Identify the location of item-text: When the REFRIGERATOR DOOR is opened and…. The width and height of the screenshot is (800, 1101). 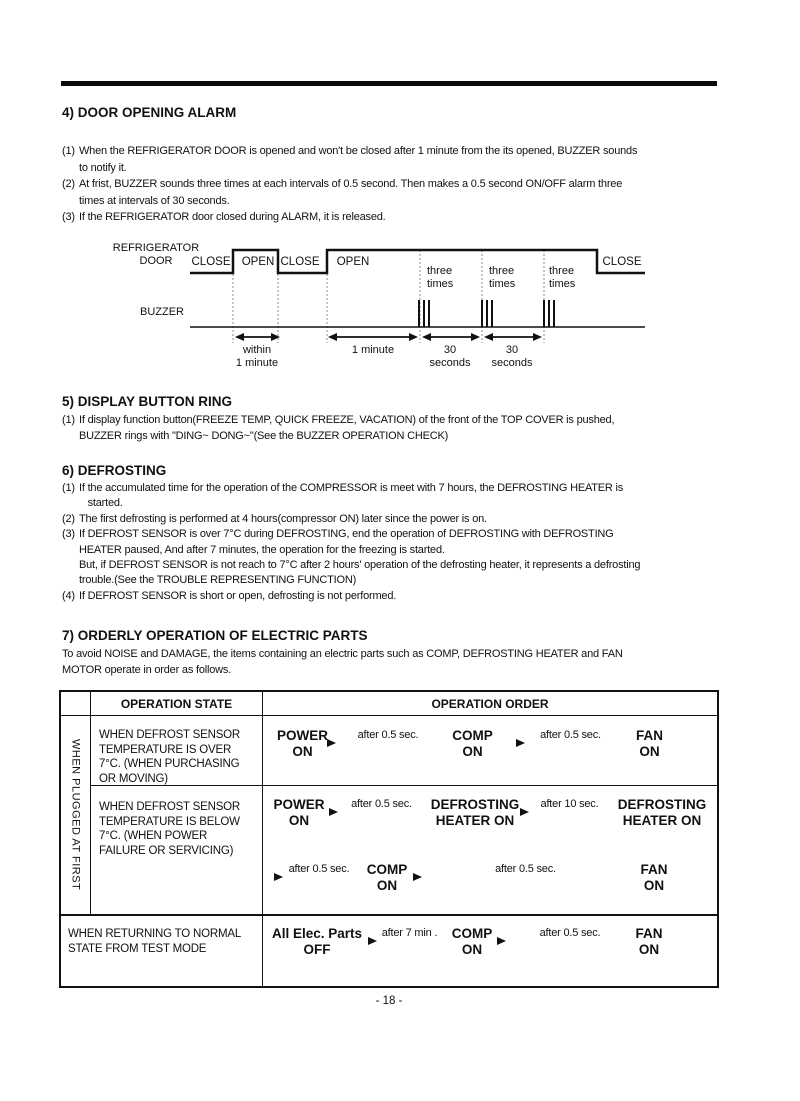
(358, 159).